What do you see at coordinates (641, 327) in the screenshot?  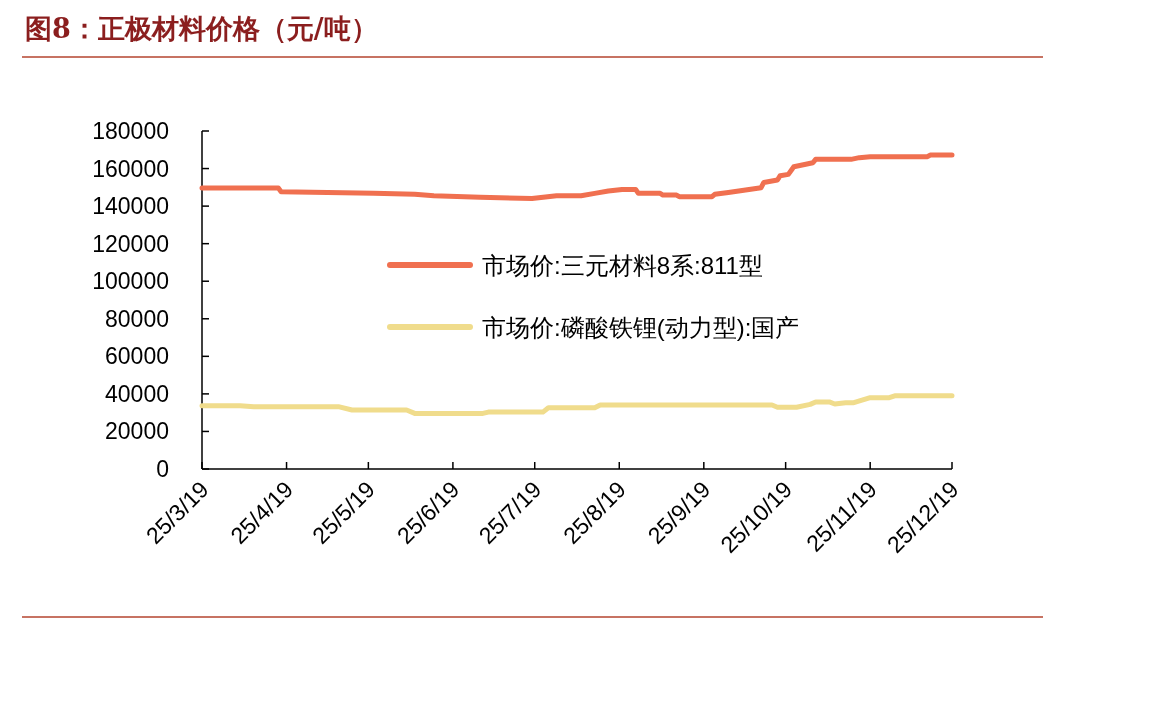 I see `legend-label: 市场价:磷酸铁锂(动力型):国产` at bounding box center [641, 327].